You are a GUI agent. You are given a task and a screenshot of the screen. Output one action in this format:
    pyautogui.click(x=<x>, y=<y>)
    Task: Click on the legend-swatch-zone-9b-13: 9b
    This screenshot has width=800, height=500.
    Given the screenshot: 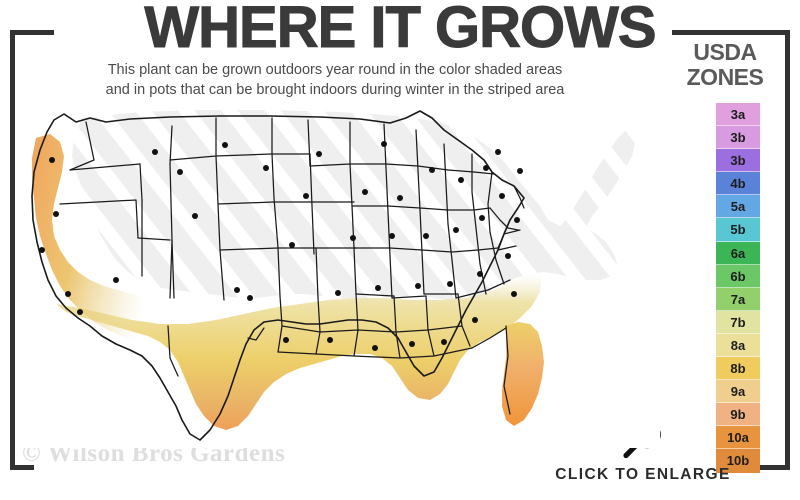 What is the action you would take?
    pyautogui.click(x=738, y=415)
    